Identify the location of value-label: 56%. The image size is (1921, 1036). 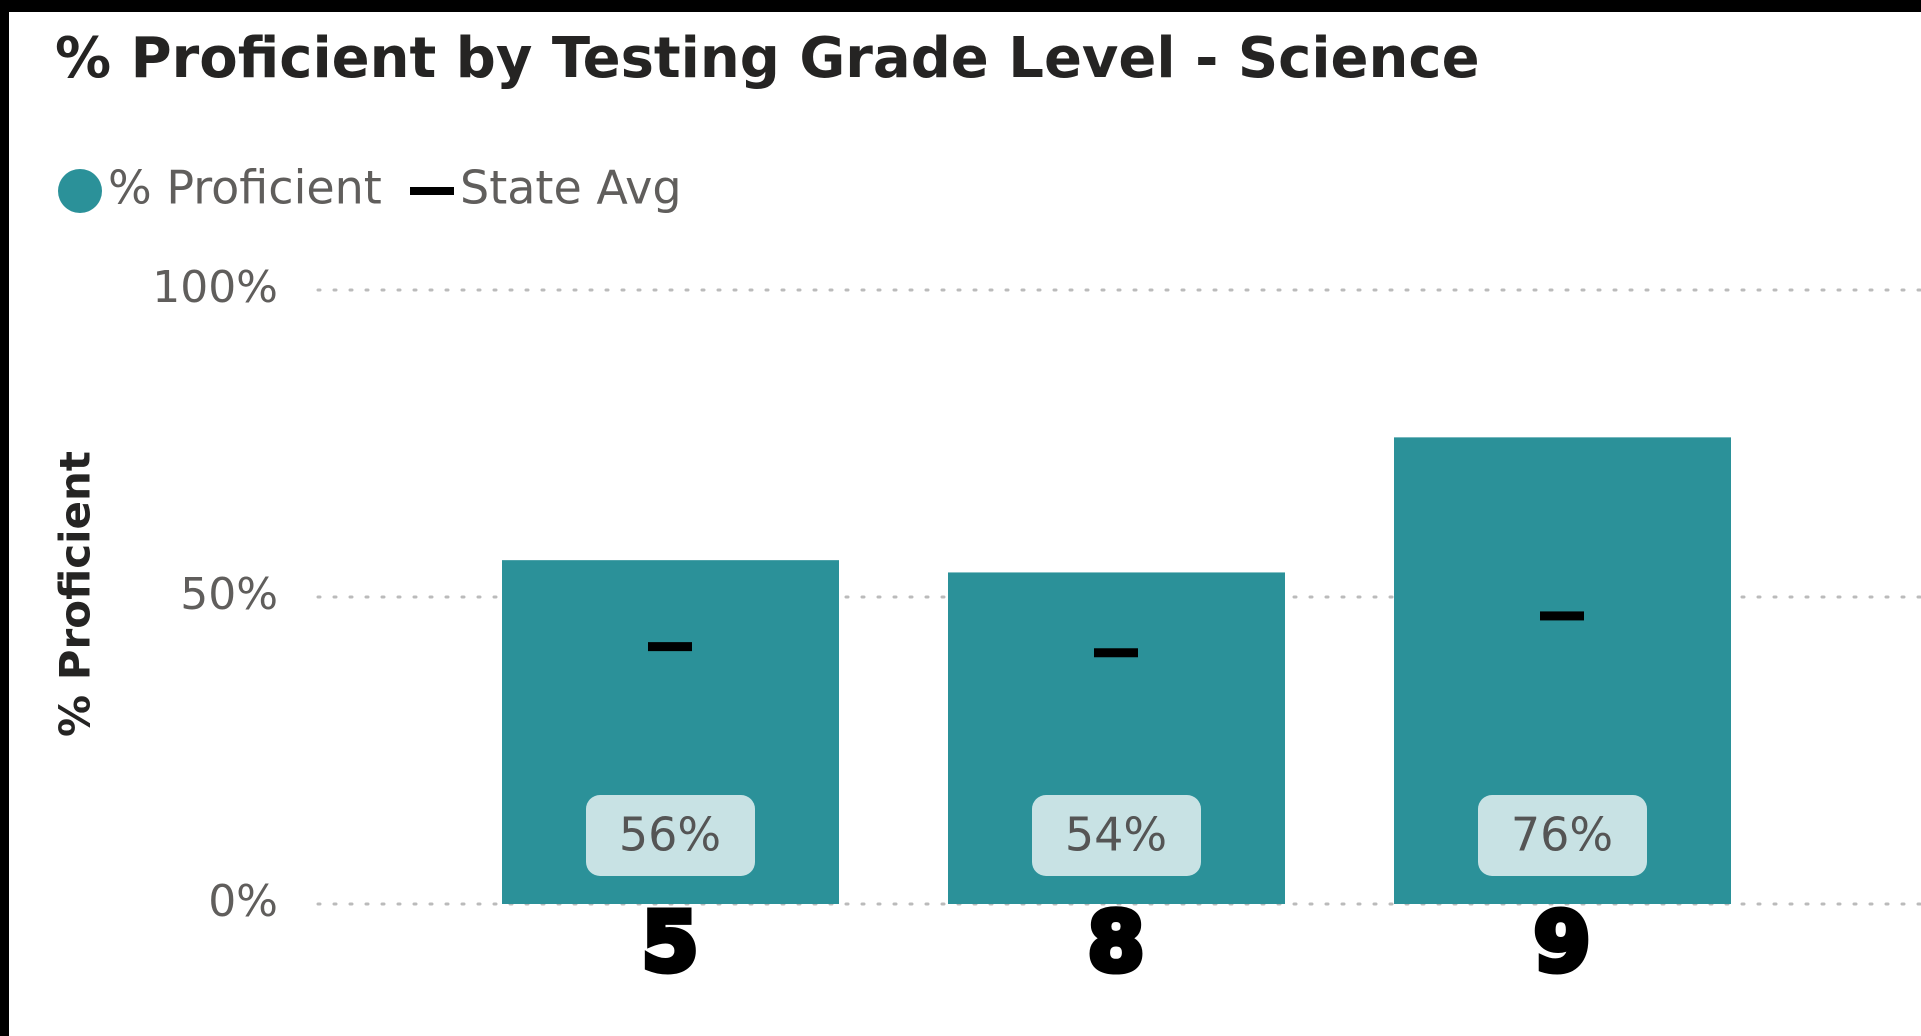
(670, 835).